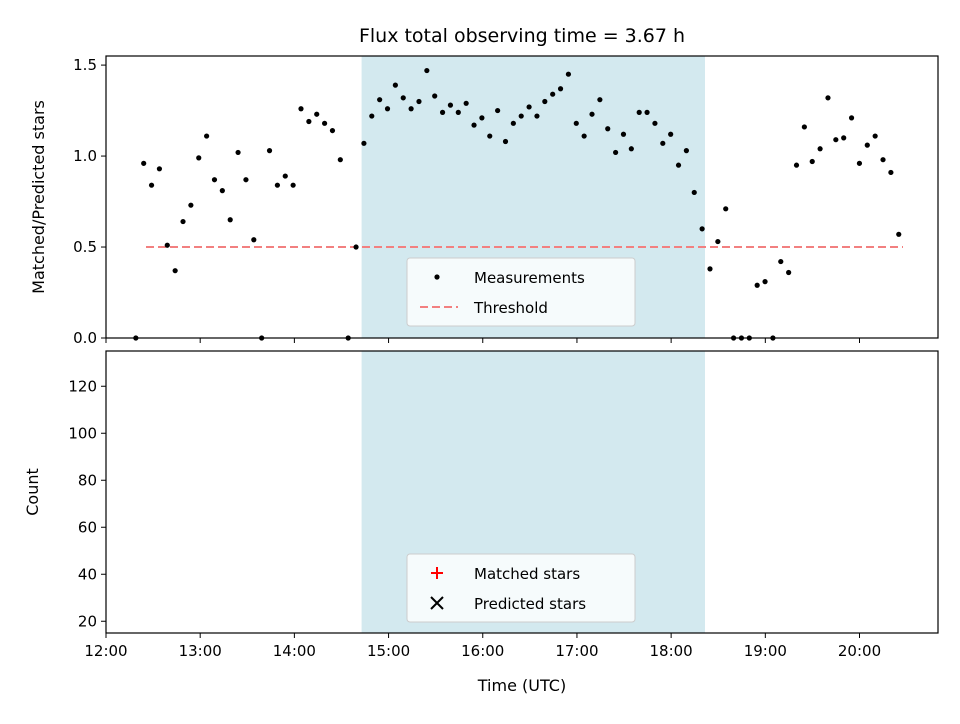 The height and width of the screenshot is (724, 960). What do you see at coordinates (82, 433) in the screenshot?
I see `bottom-y-tick-label: 100` at bounding box center [82, 433].